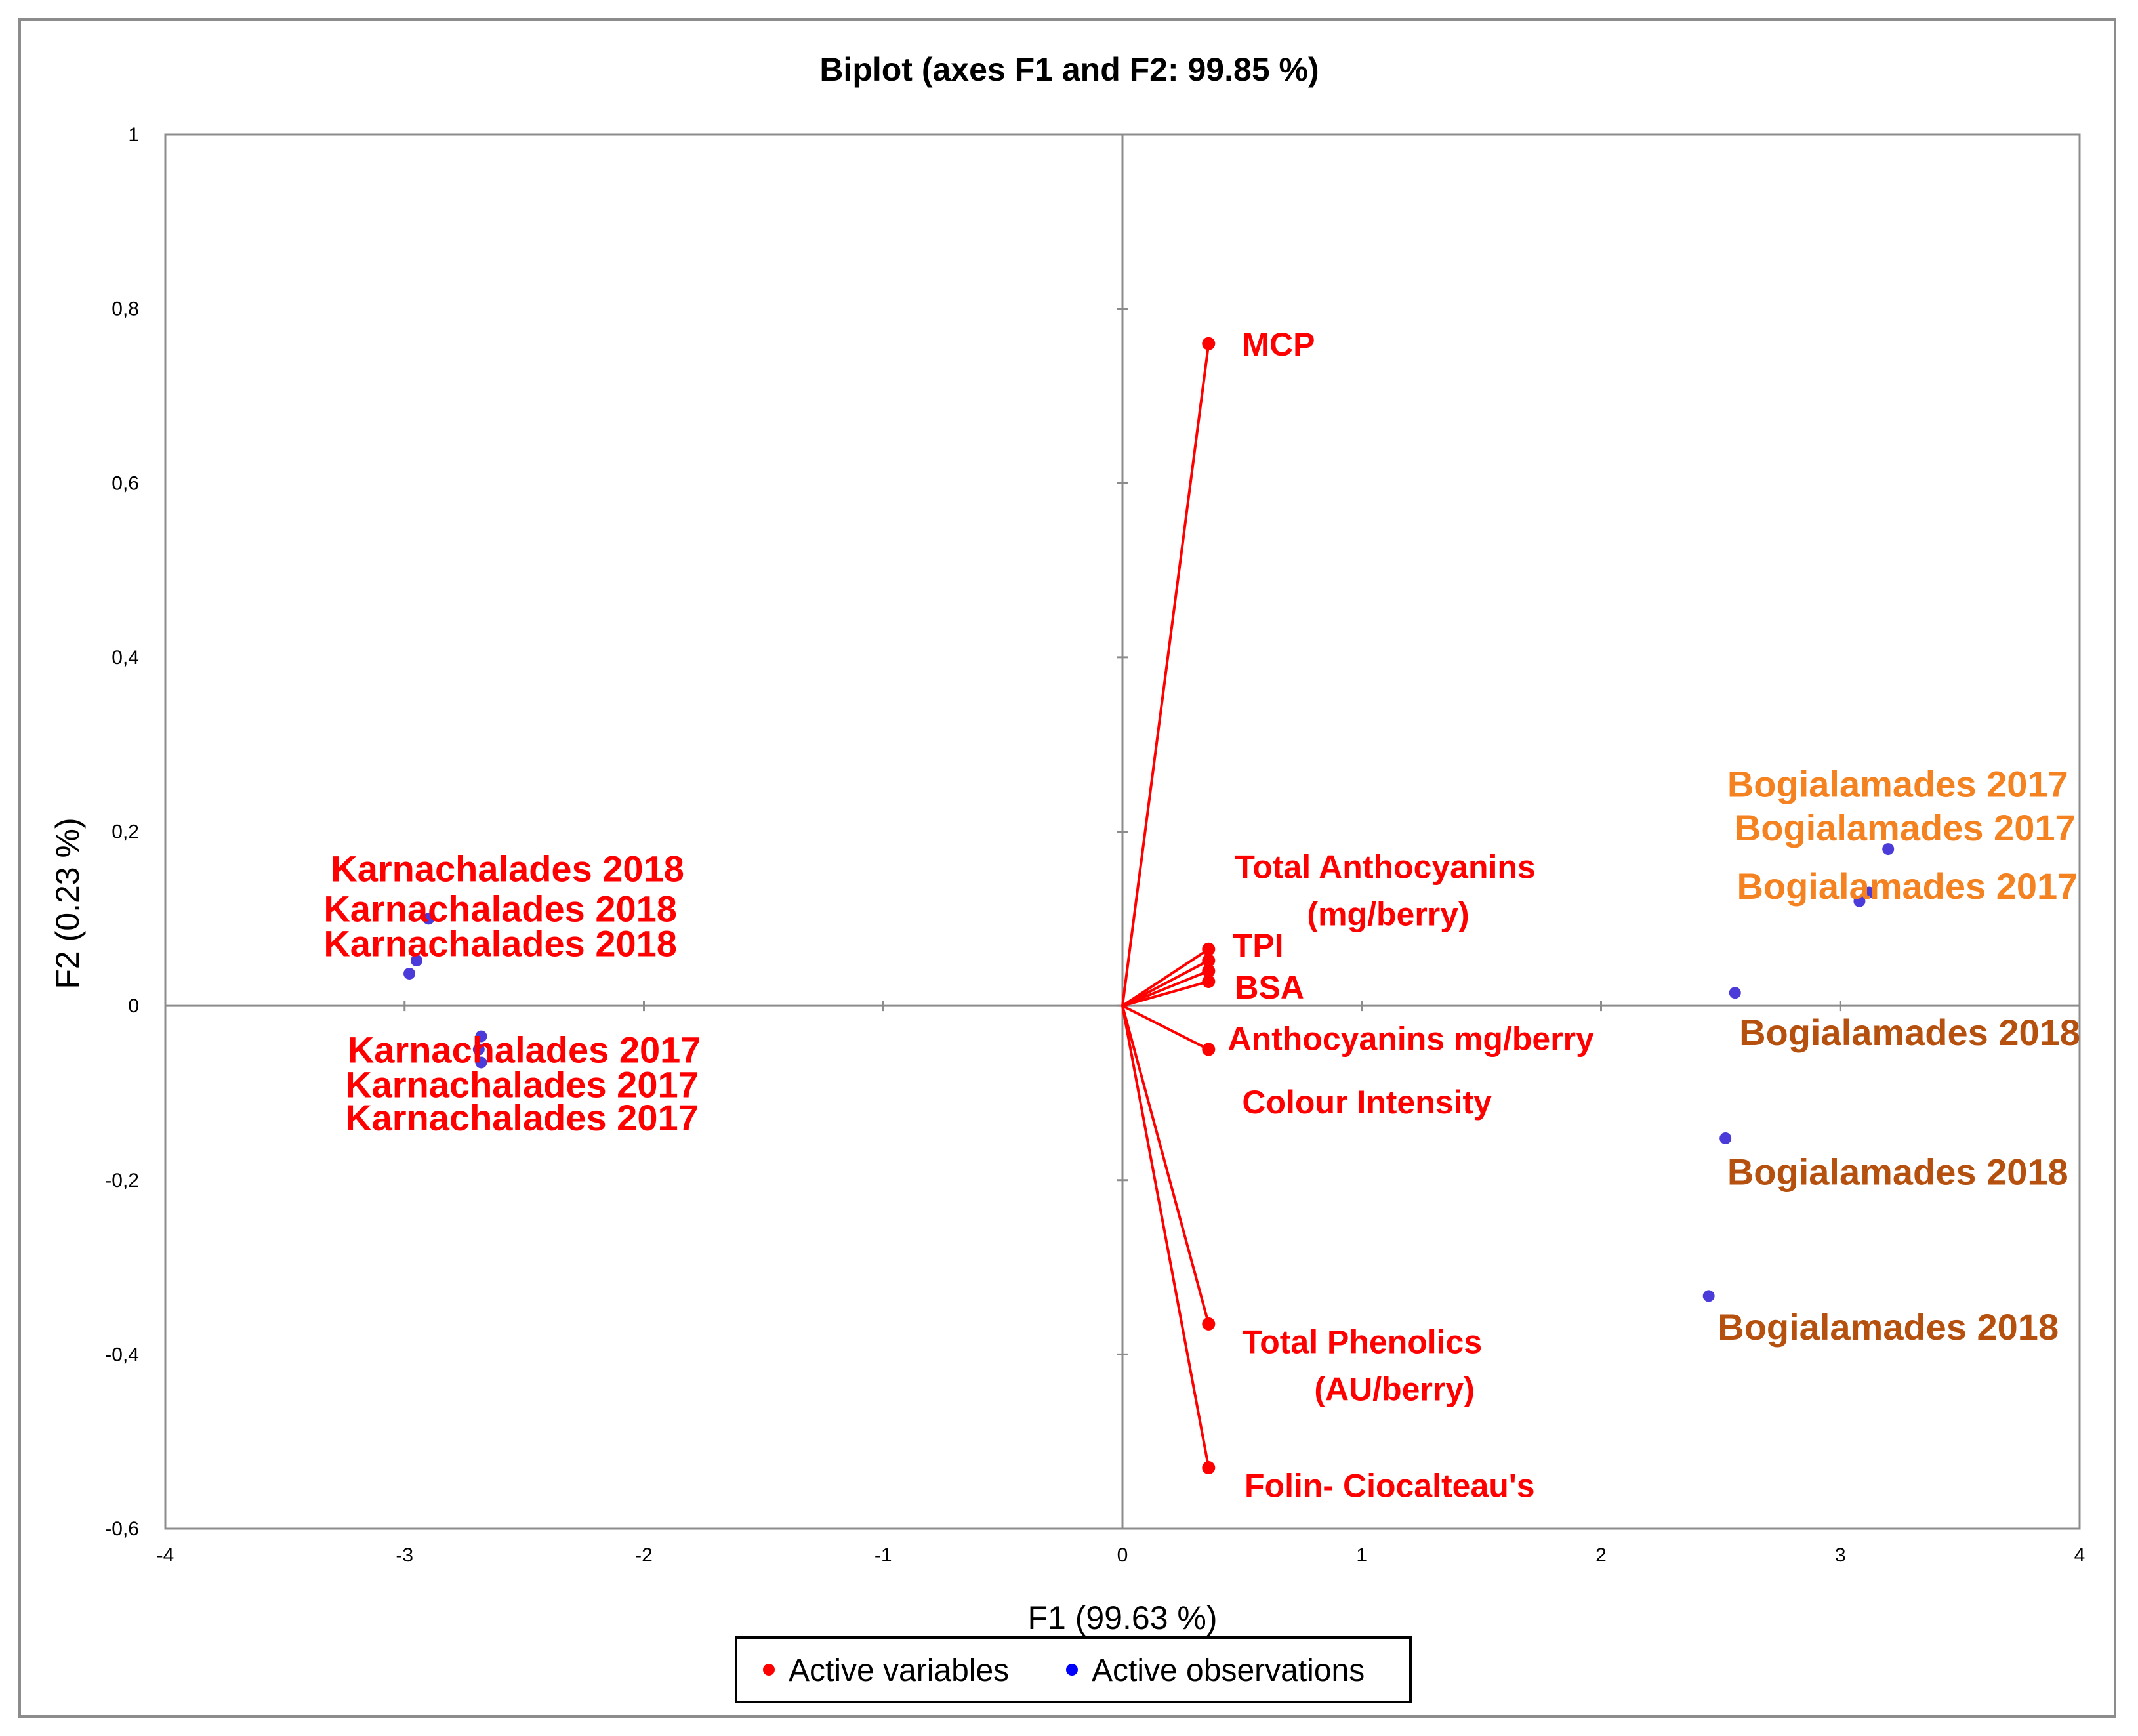 This screenshot has height=1736, width=2138. I want to click on y-tick-label: -0,6, so click(122, 1529).